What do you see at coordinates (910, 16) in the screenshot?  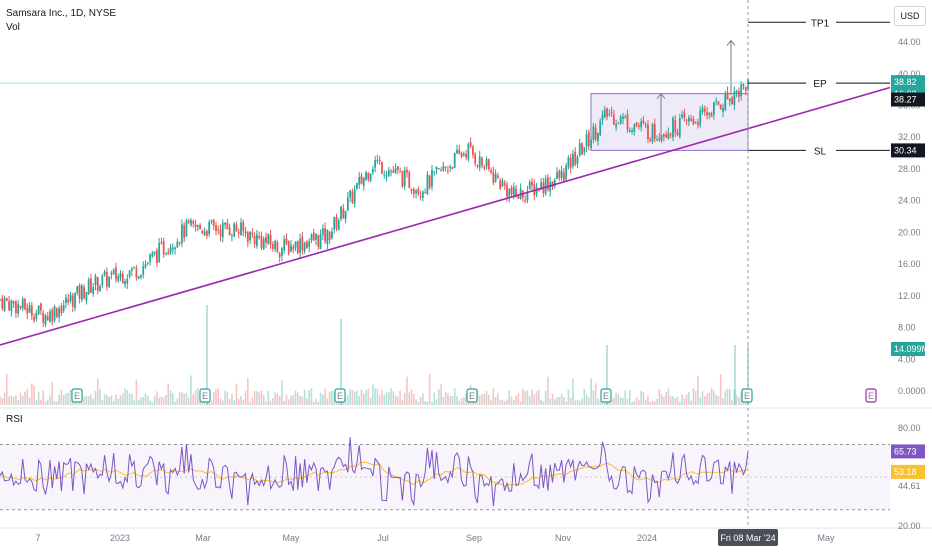 I see `currency-button: USD` at bounding box center [910, 16].